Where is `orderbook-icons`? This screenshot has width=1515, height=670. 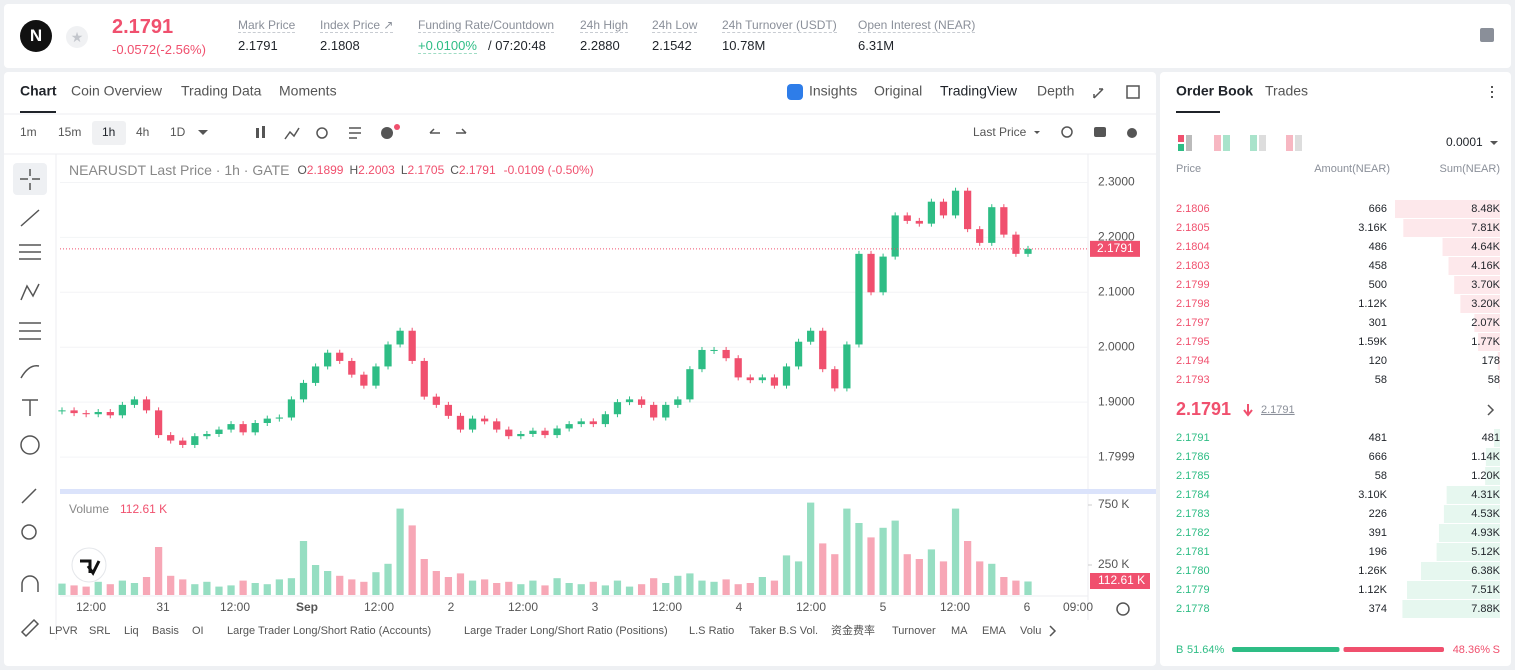
orderbook-icons is located at coordinates (1337, 264).